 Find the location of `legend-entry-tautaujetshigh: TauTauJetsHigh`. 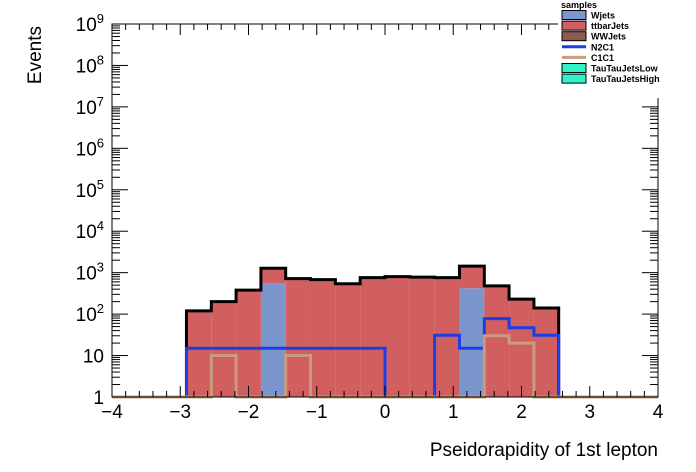

legend-entry-tautaujetshigh: TauTauJetsHigh is located at coordinates (610, 78).